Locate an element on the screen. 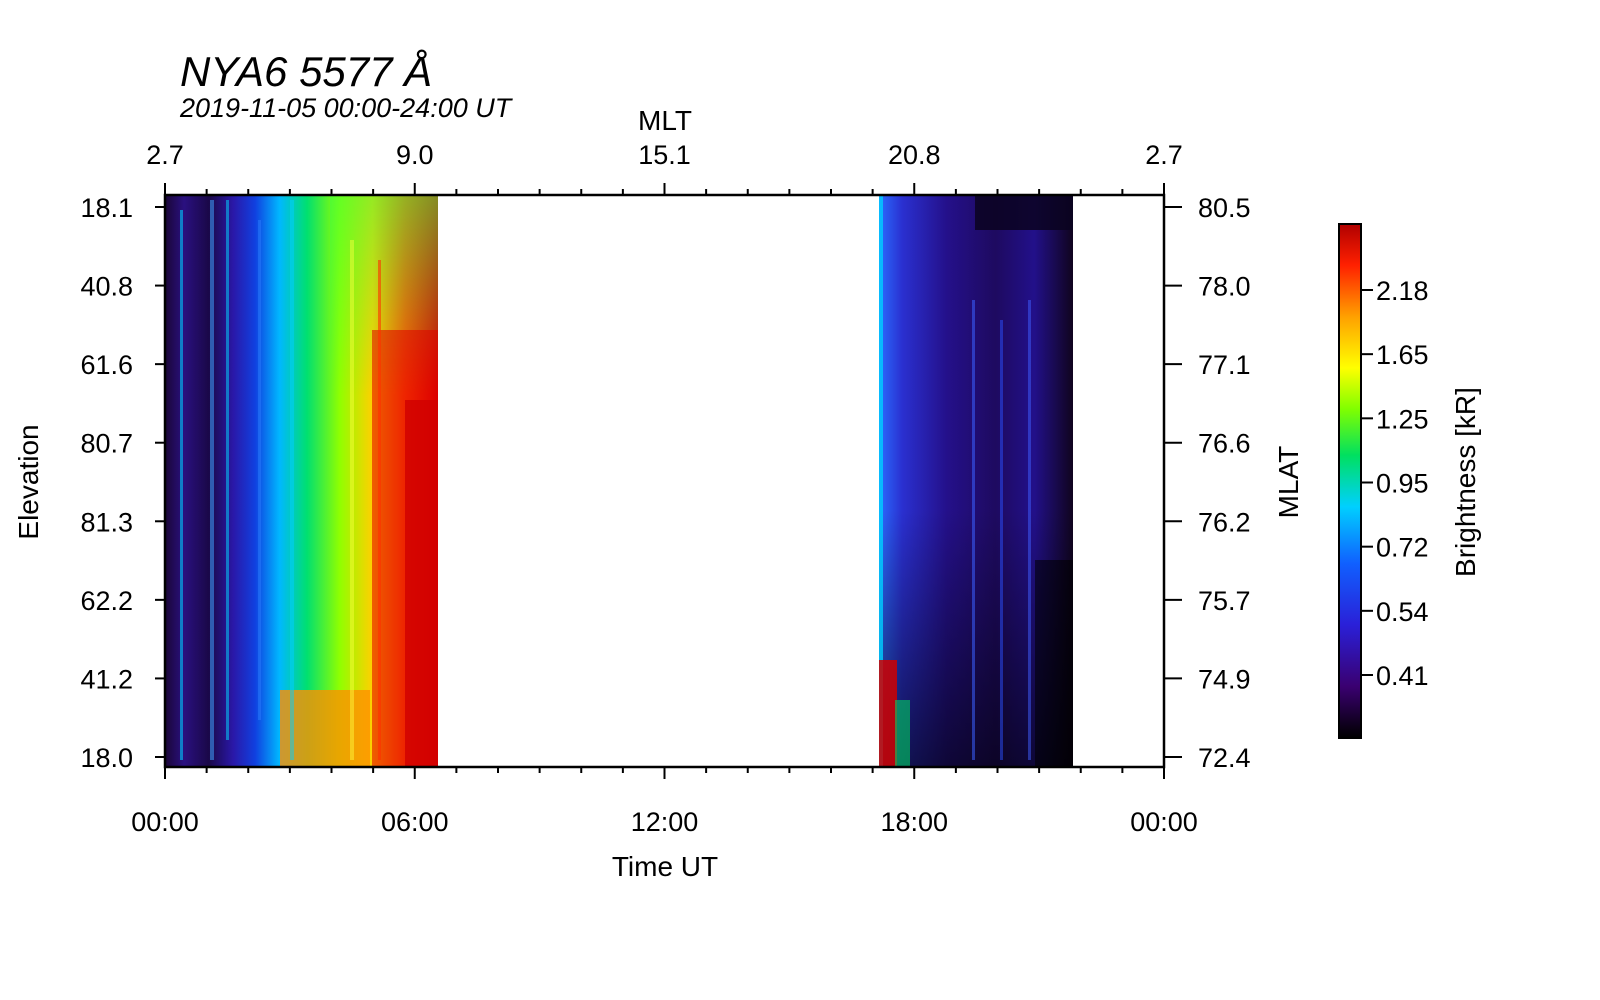 The height and width of the screenshot is (1000, 1600). mlat-tick-label: 74.9 is located at coordinates (1224, 679).